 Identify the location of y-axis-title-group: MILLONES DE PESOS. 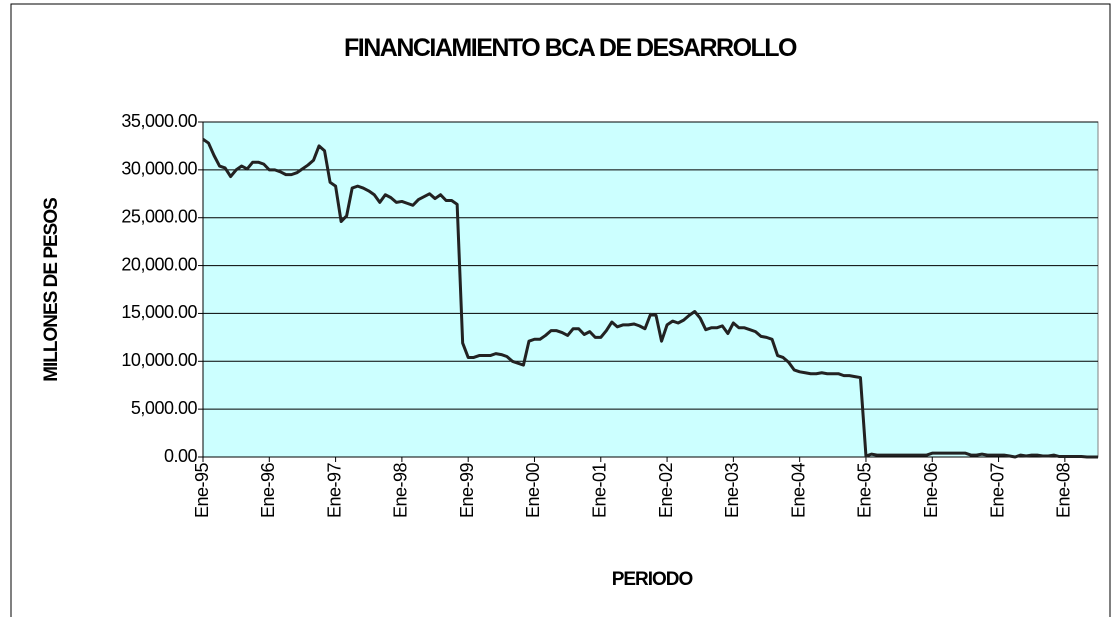
(51, 290).